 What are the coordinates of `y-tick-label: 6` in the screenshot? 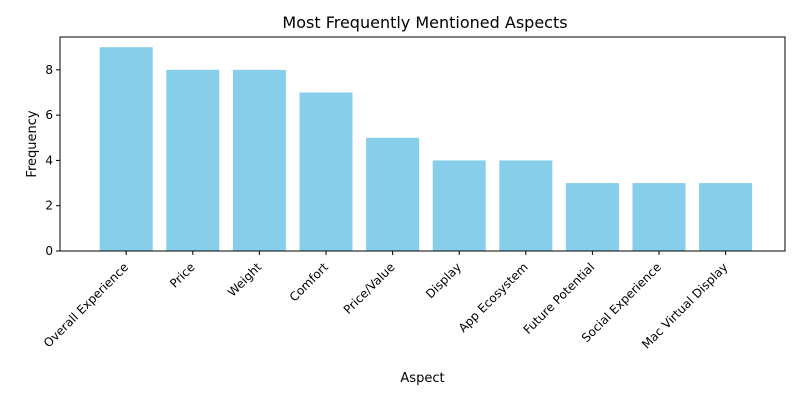 It's located at (49, 115).